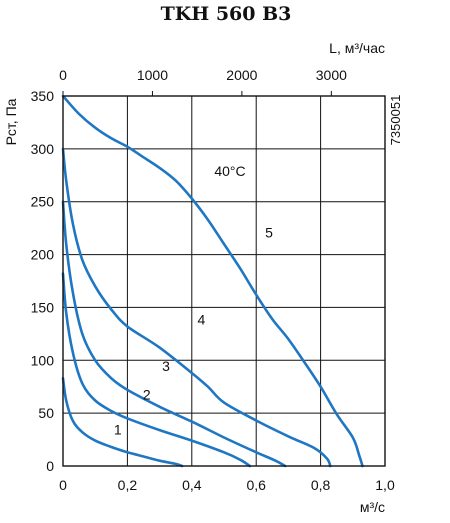 The image size is (450, 523). What do you see at coordinates (372, 507) in the screenshot?
I see `x-axis-label: м³/с` at bounding box center [372, 507].